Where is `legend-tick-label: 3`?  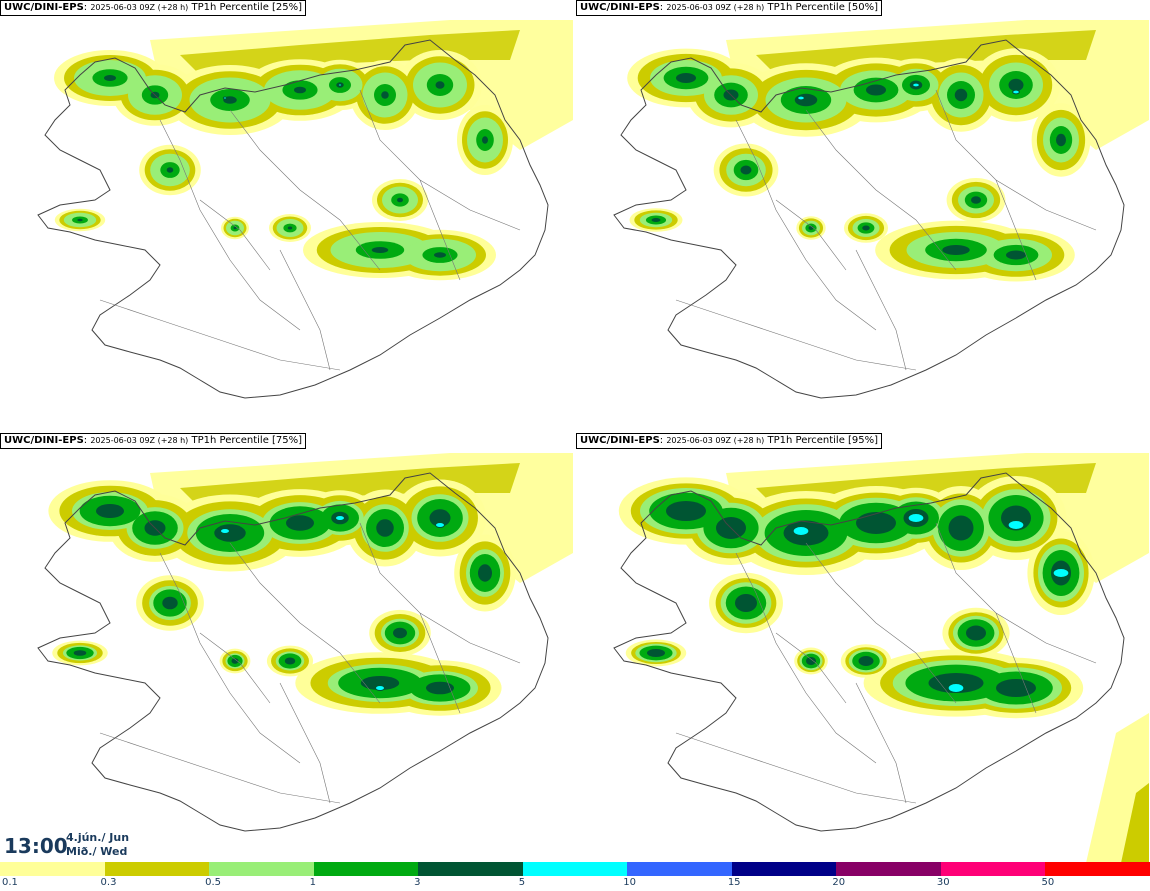 legend-tick-label: 3 is located at coordinates (417, 882).